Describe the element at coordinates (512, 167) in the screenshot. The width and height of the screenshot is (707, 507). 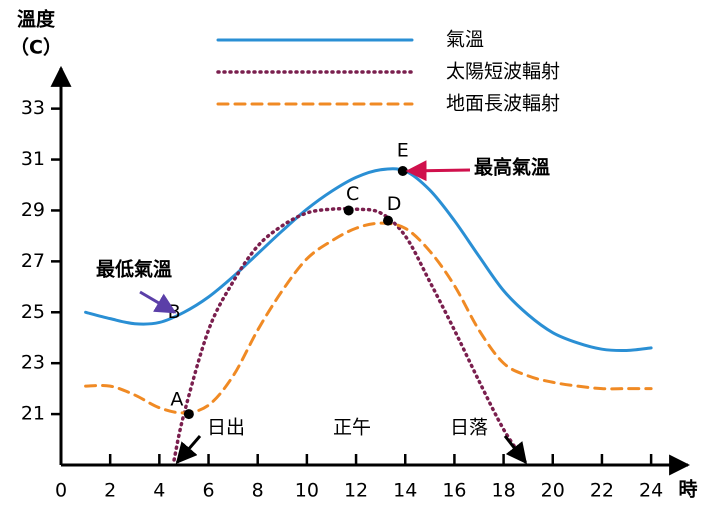
I see `annotation: 最高氣溫` at that location.